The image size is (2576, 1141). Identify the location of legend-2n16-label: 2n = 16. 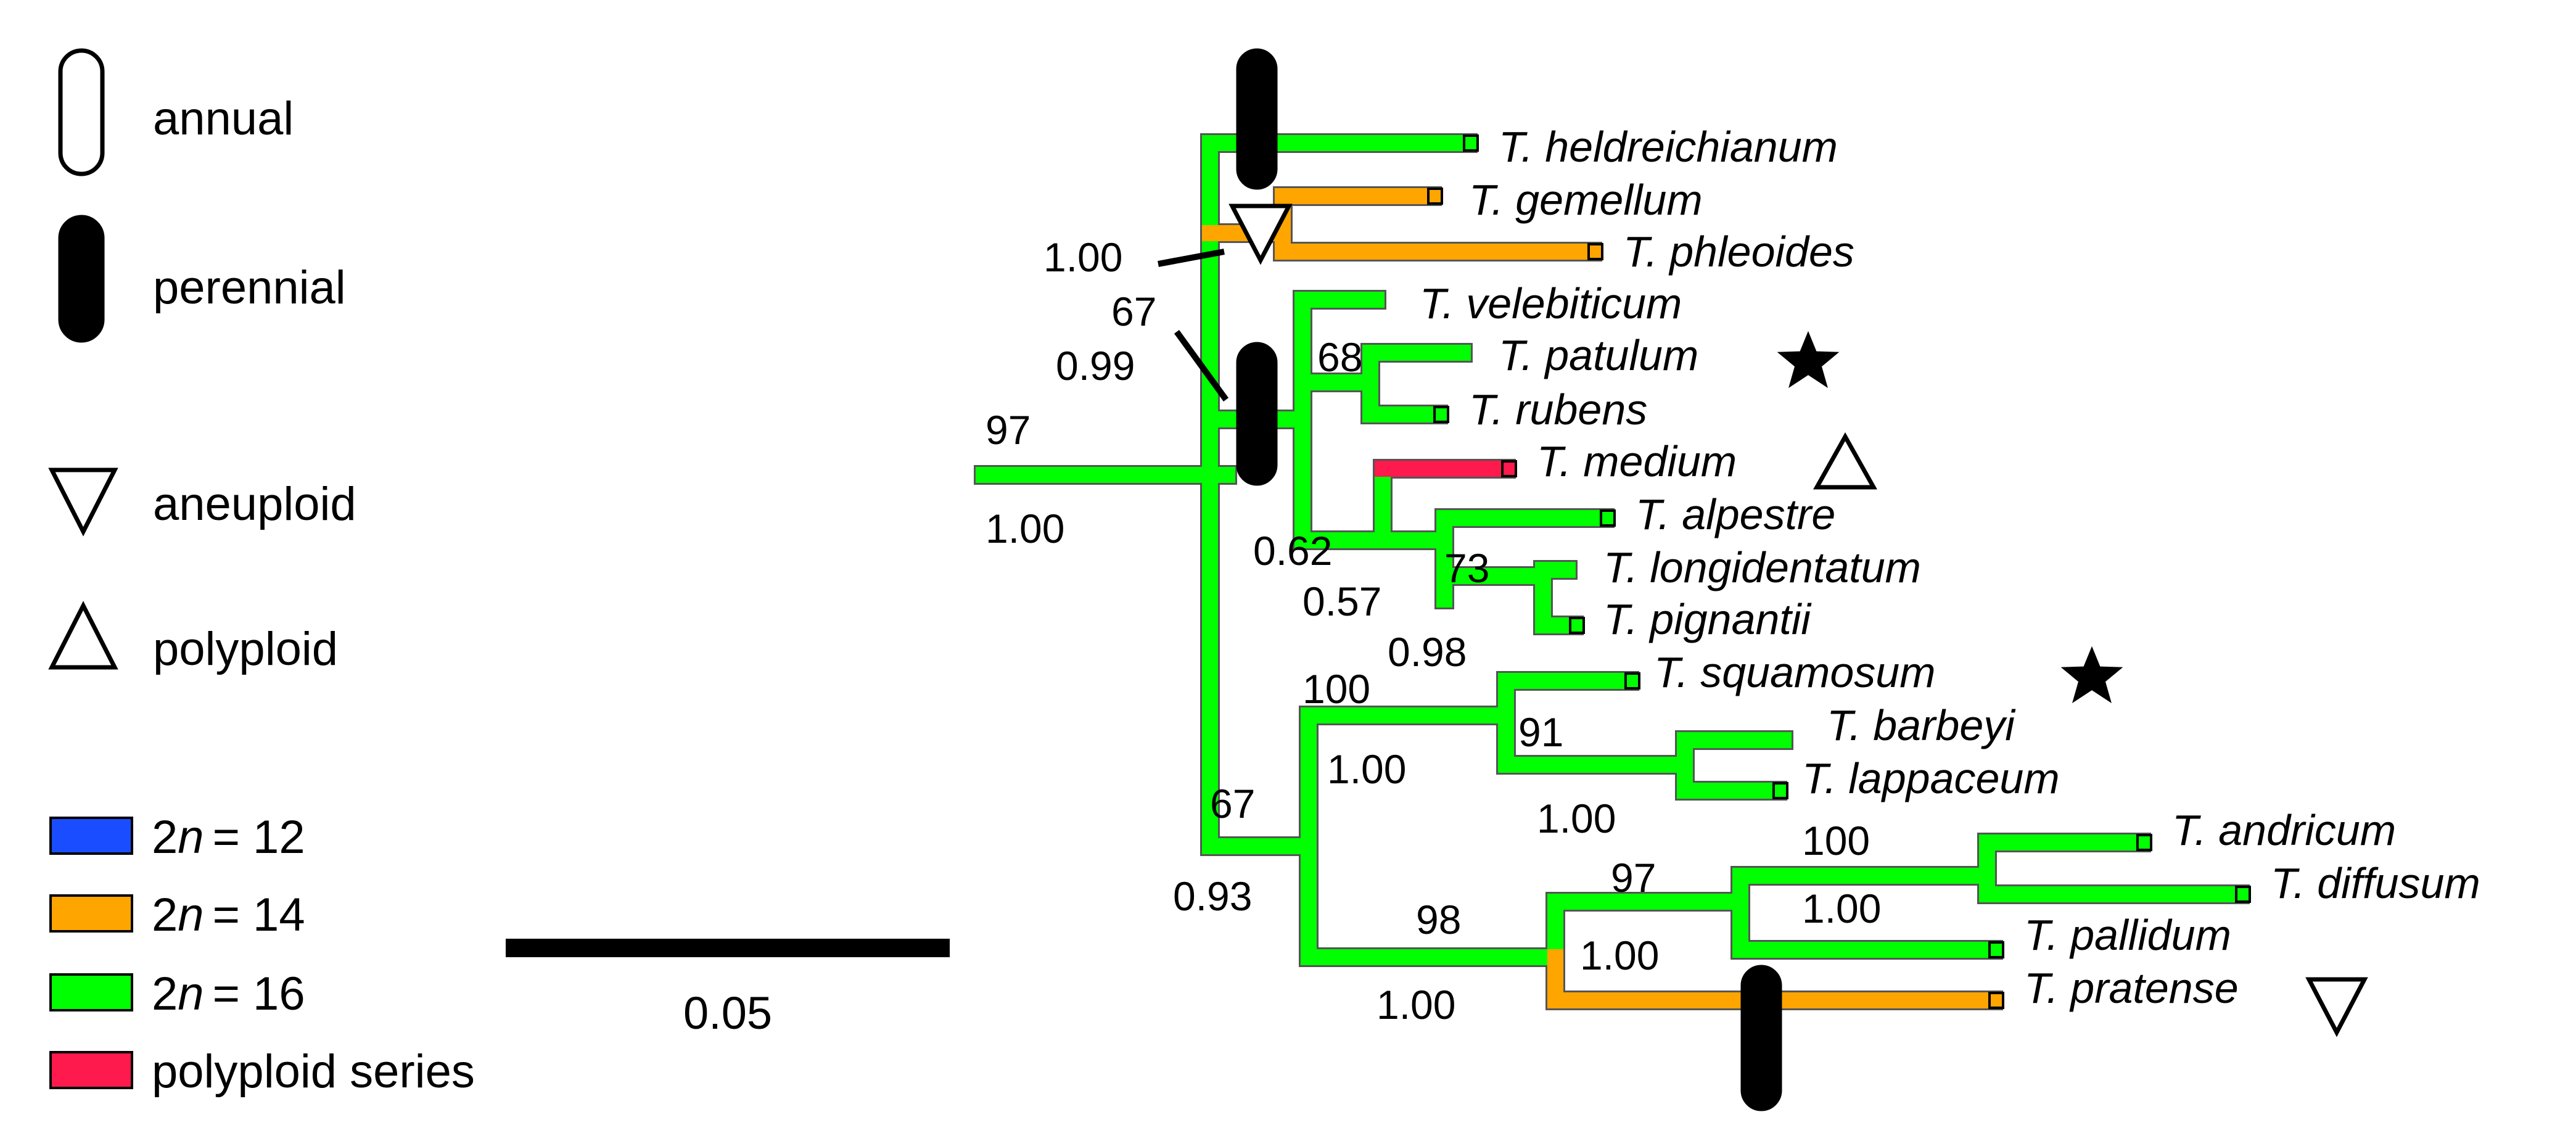
(228, 994).